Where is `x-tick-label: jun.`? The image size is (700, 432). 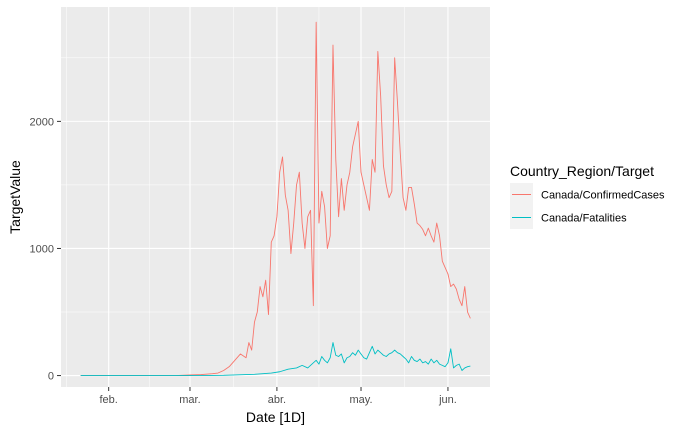
x-tick-label: jun. is located at coordinates (447, 400).